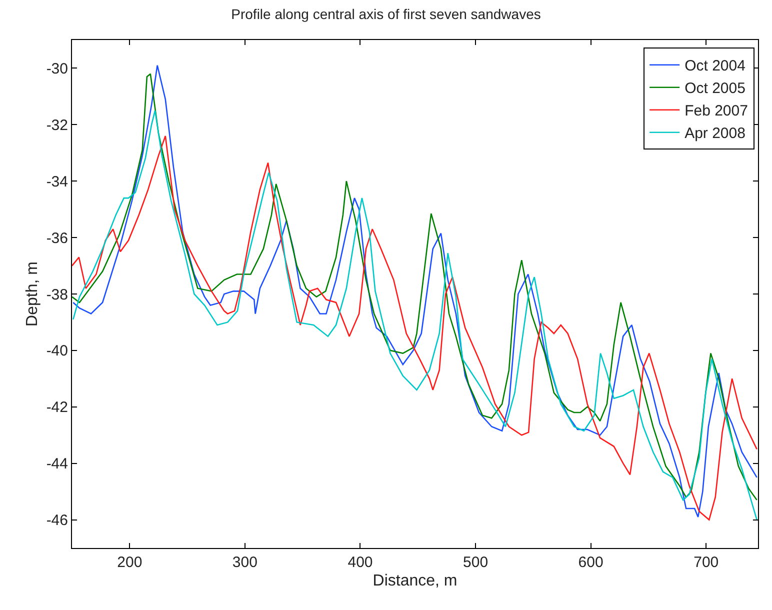 The image size is (772, 610). What do you see at coordinates (591, 562) in the screenshot?
I see `x-tick-label: 600` at bounding box center [591, 562].